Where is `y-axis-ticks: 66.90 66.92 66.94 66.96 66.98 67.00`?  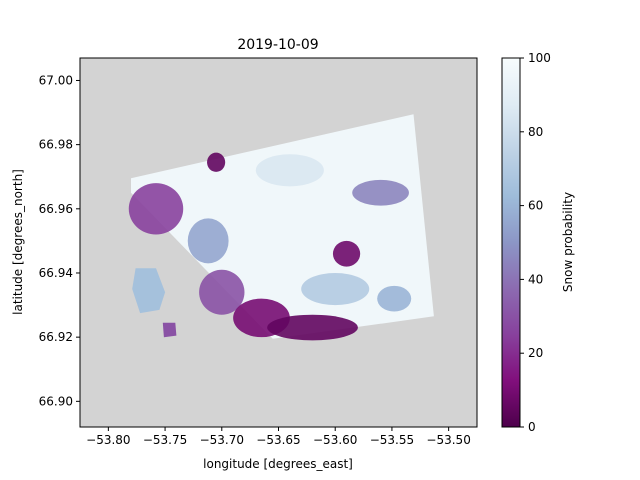 y-axis-ticks: 66.90 66.92 66.94 66.96 66.98 67.00 is located at coordinates (59, 240).